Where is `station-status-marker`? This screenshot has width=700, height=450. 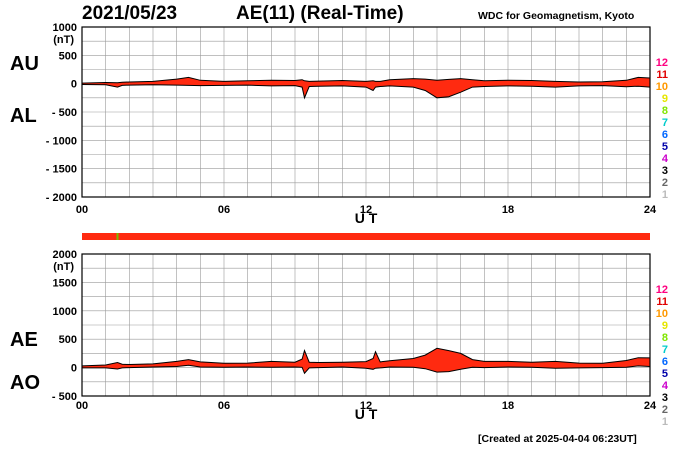 station-status-marker is located at coordinates (117, 236).